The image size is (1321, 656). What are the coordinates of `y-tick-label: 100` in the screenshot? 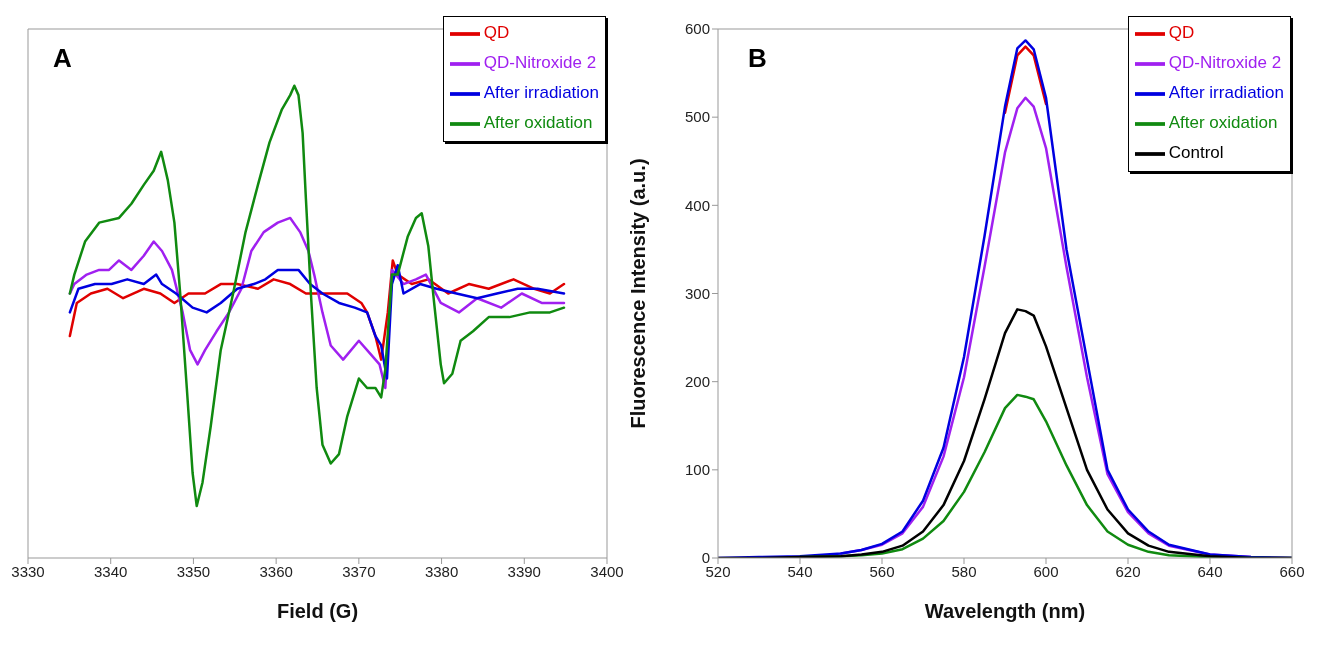 It's located at (697, 470).